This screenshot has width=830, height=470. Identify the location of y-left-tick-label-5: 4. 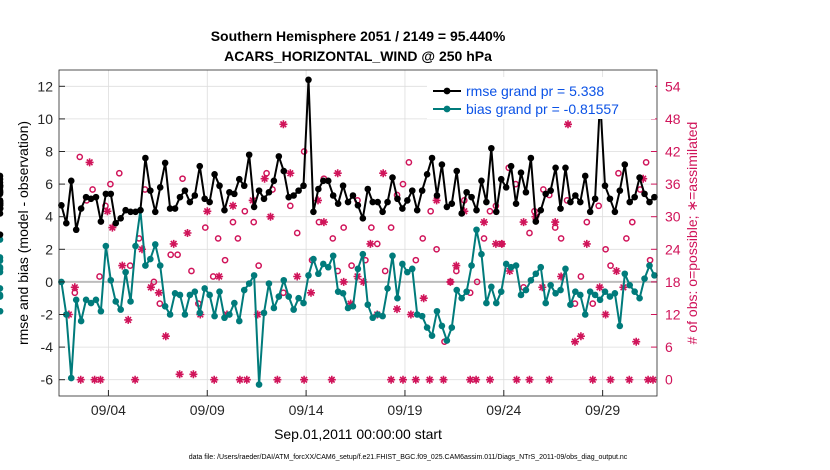
(49, 217).